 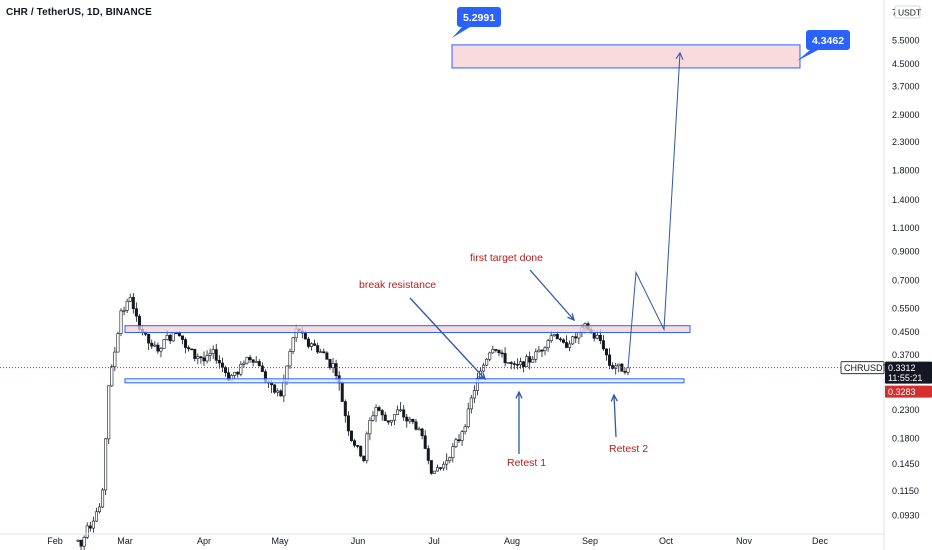 What do you see at coordinates (79, 12) in the screenshot?
I see `symbol-header: CHR / TetherUS, 1D, BINANCE` at bounding box center [79, 12].